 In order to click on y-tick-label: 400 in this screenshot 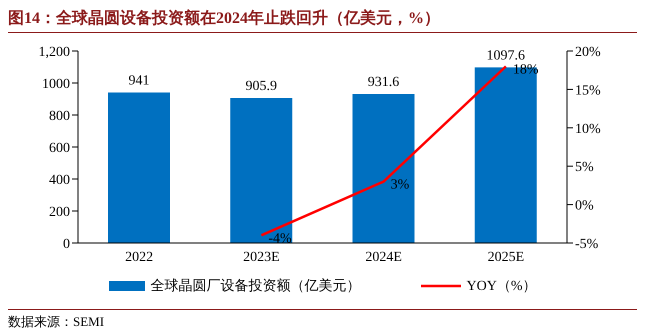, I will do `click(59, 180)`.